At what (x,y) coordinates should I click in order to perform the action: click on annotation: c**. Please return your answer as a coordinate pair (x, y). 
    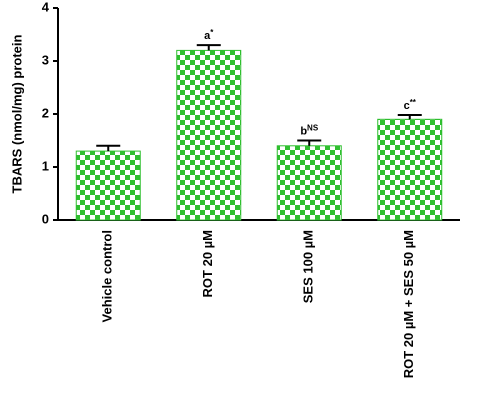
    Looking at the image, I should click on (410, 105).